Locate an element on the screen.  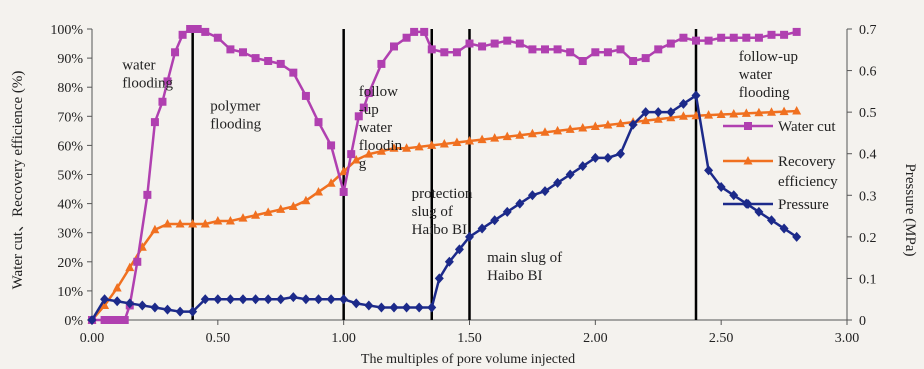
y-left-tick-label: 0% is located at coordinates (73, 321).